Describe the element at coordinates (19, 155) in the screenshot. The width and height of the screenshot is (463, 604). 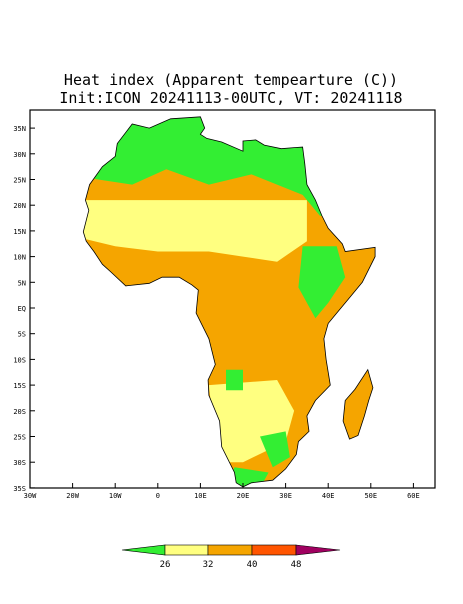
I see `lat-label: 30N` at that location.